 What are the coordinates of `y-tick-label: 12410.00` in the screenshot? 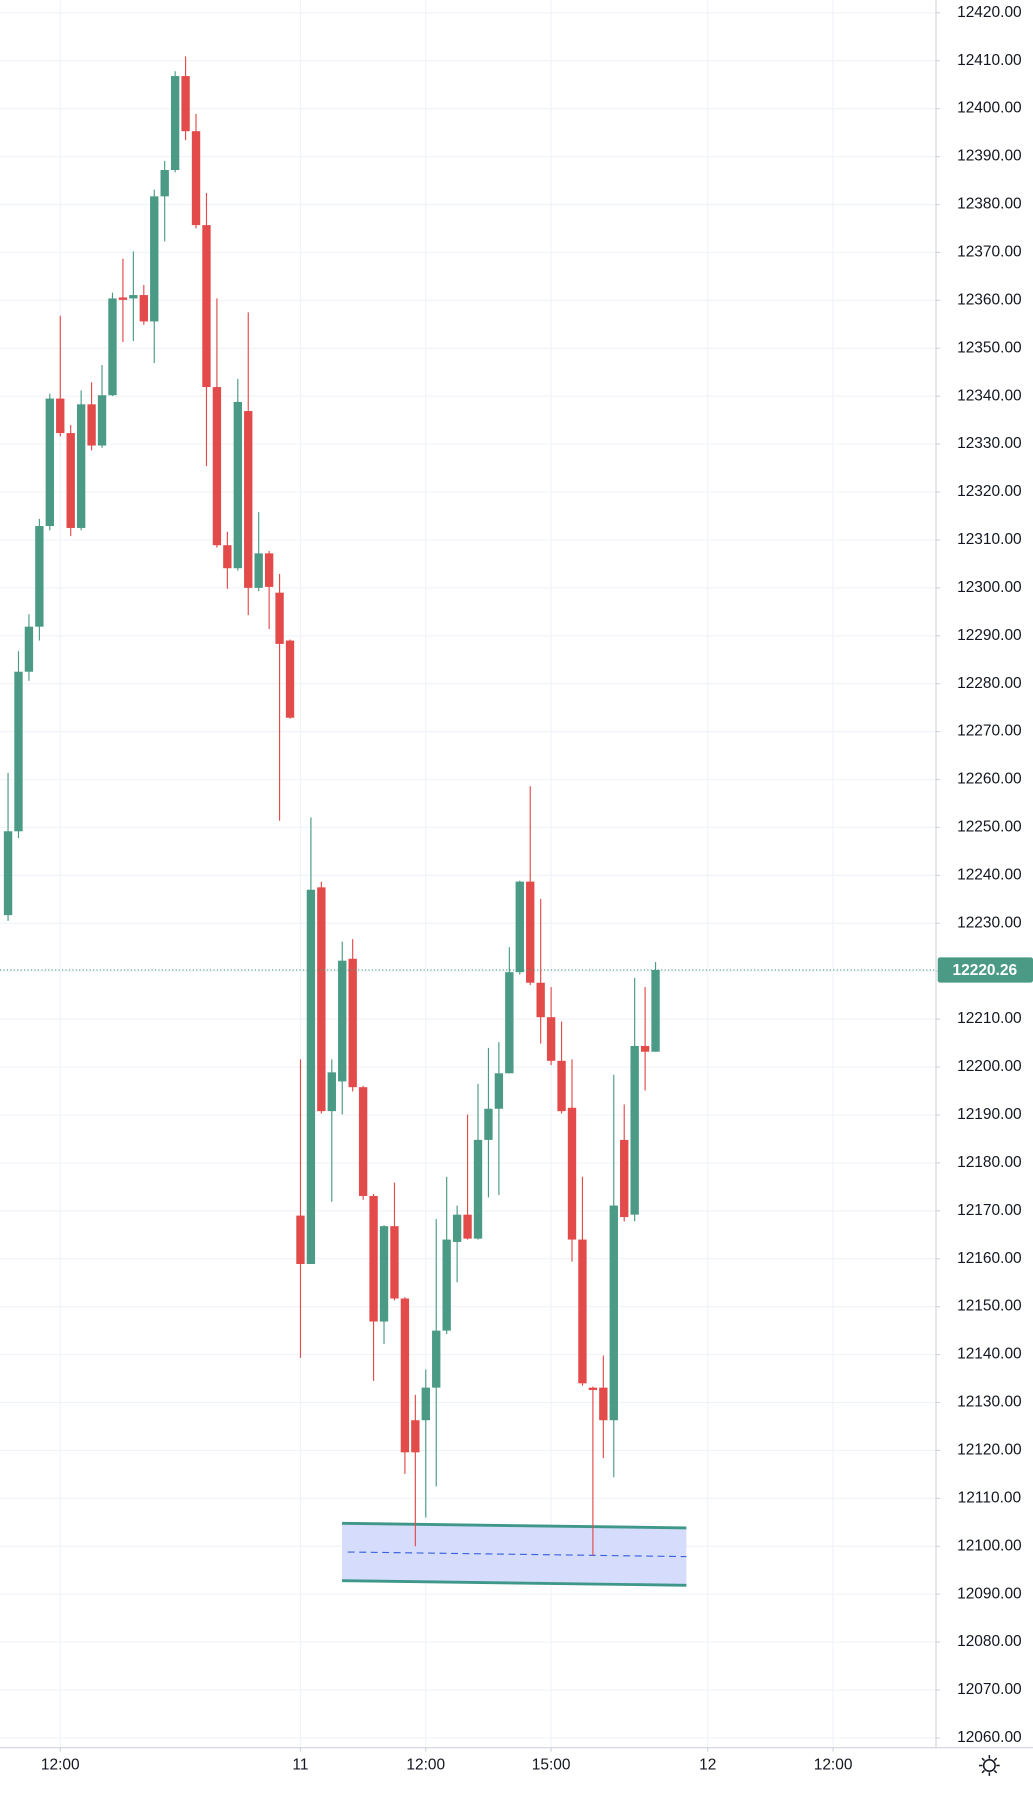 It's located at (989, 60).